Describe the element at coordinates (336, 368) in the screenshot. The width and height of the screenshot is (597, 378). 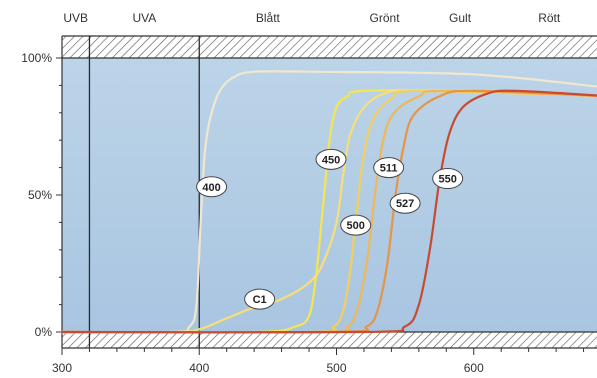
I see `x-tick-label: 500` at that location.